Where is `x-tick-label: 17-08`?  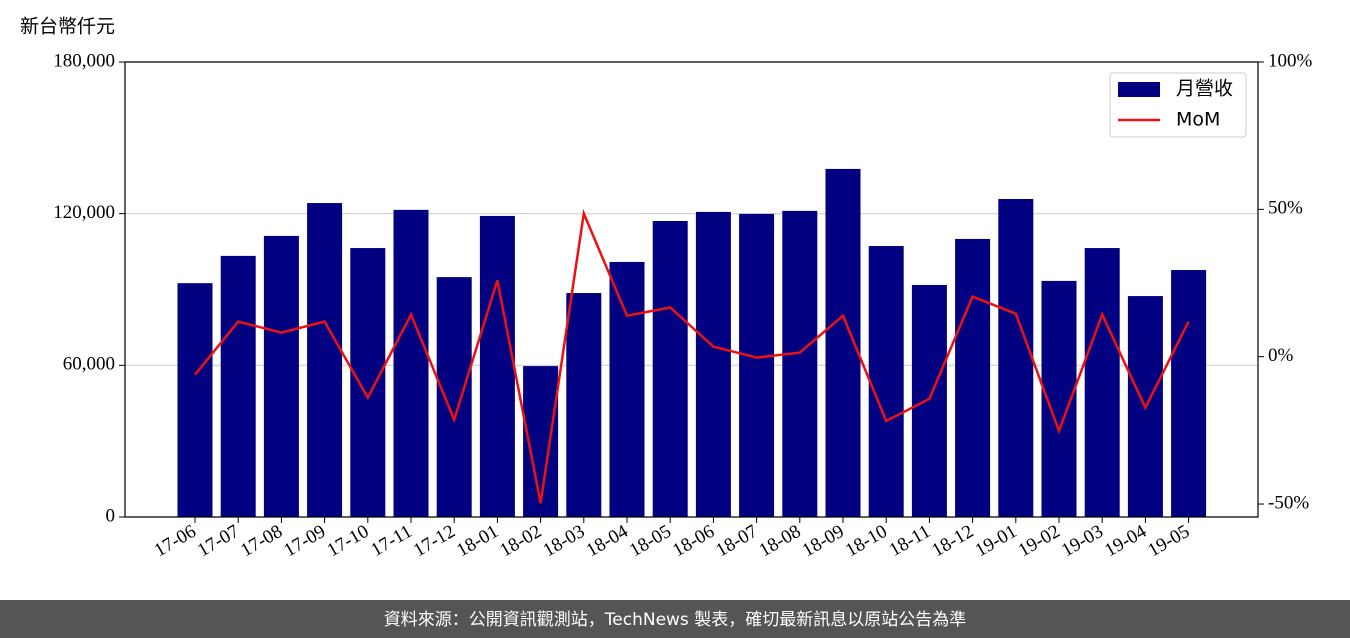 x-tick-label: 17-08 is located at coordinates (261, 541).